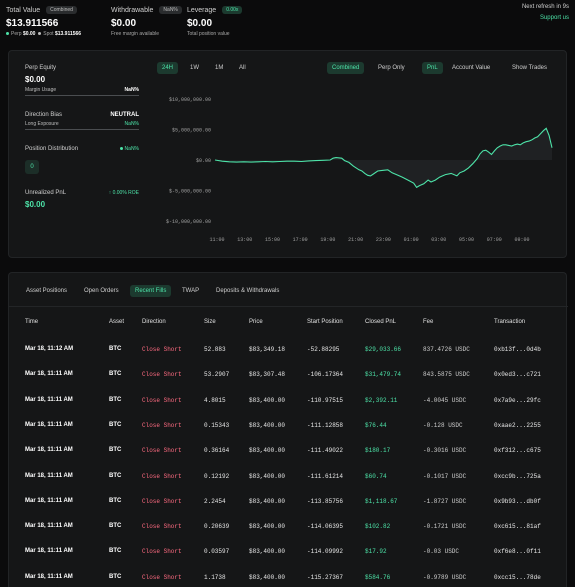 The height and width of the screenshot is (587, 575). I want to click on cell-size: 0.12192, so click(217, 476).